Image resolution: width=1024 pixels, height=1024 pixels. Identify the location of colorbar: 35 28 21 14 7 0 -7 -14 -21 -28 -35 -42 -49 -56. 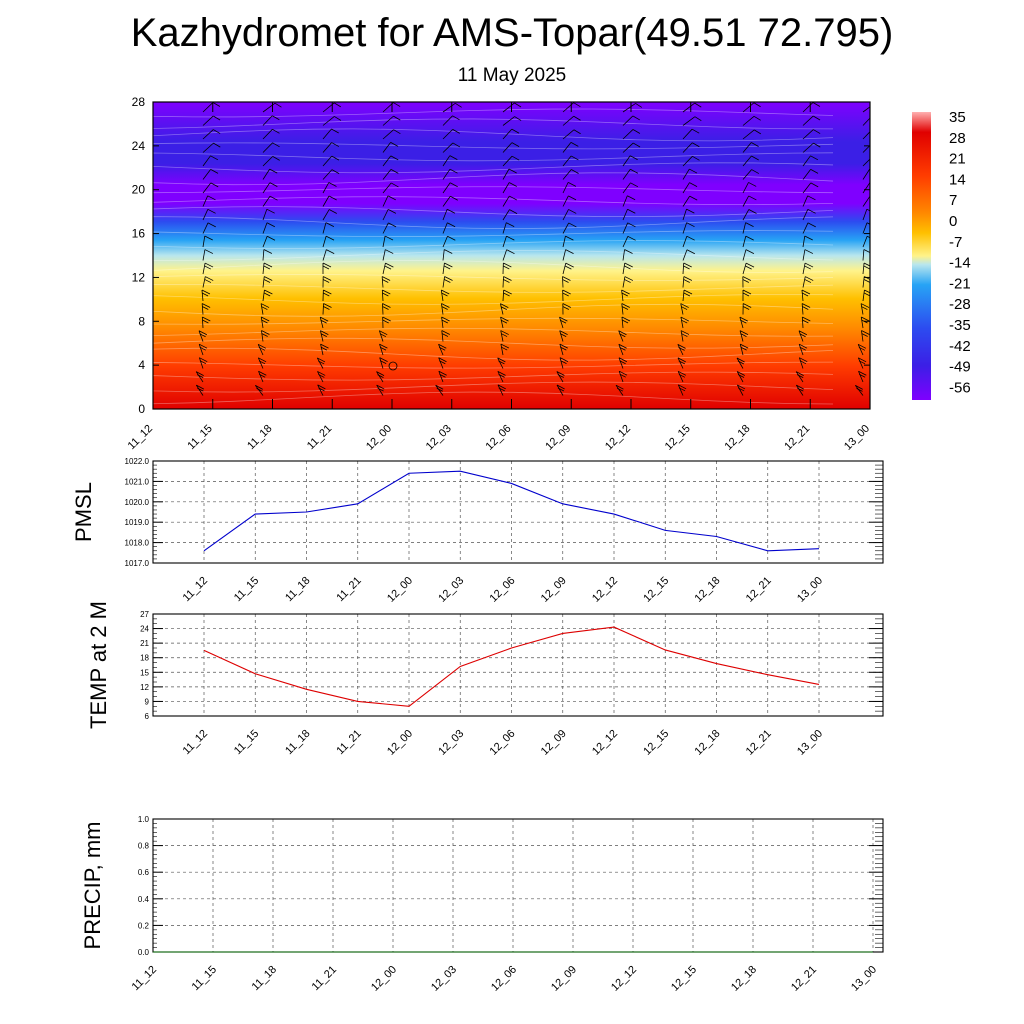
(941, 254).